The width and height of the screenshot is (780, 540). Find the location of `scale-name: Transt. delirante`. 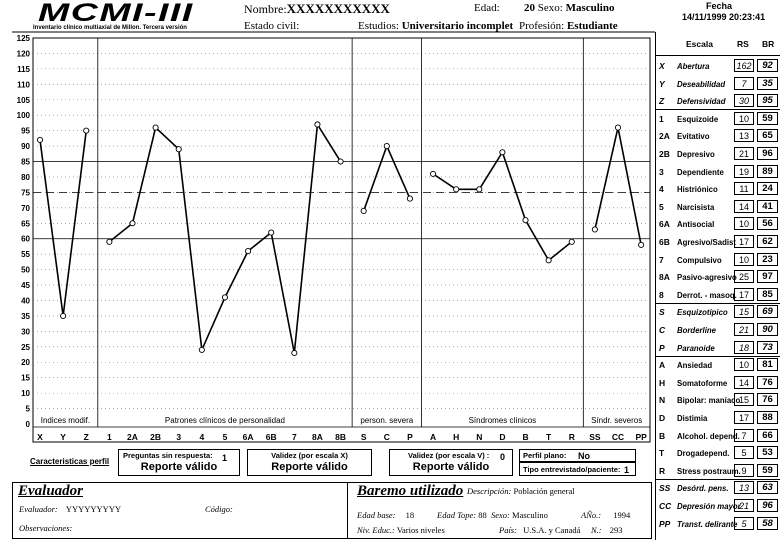

scale-name: Transt. delirante is located at coordinates (707, 524).